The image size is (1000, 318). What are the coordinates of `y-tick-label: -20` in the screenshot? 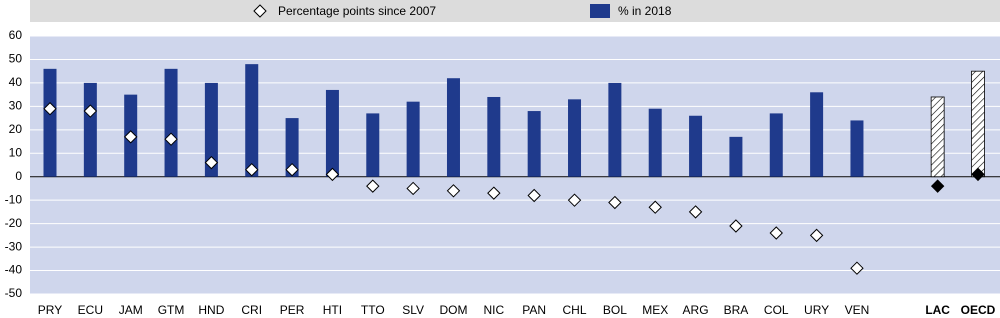 It's located at (14, 223).